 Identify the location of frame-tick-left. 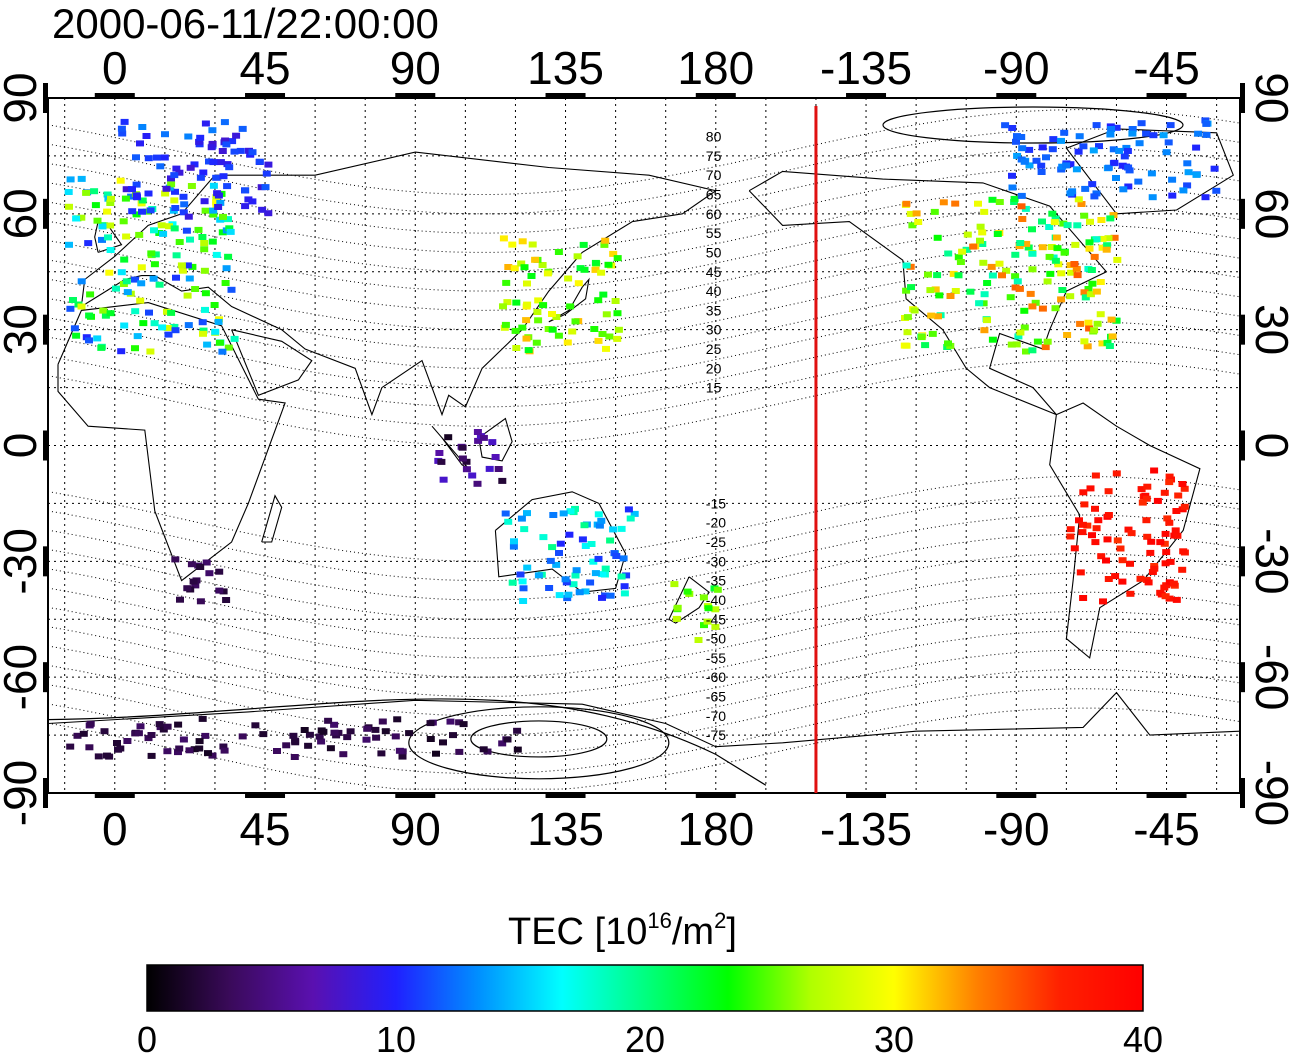
(45, 561).